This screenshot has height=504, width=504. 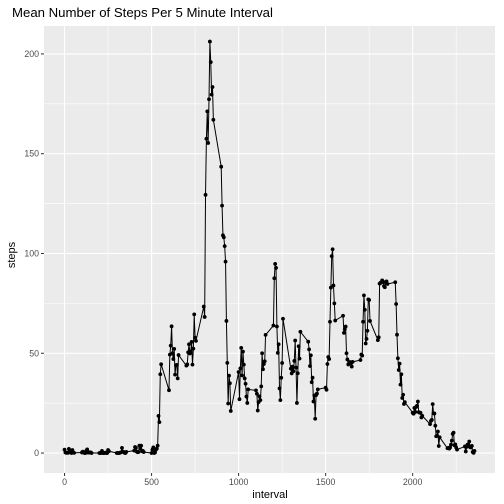 I want to click on x-tick-label: 0, so click(x=64, y=482).